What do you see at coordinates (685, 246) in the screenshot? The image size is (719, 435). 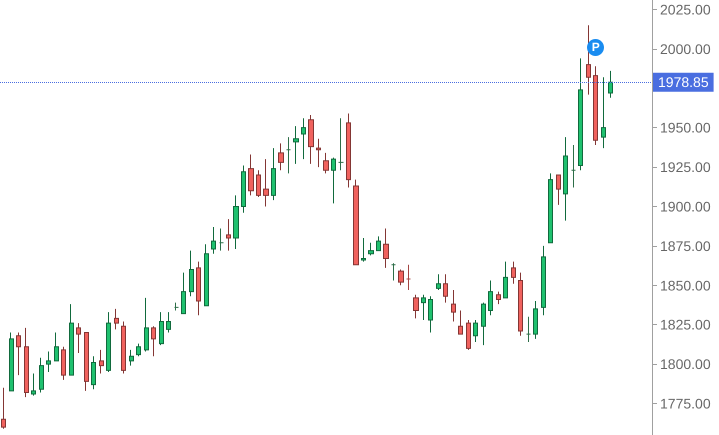 I see `y-tick-label: 1875.00` at bounding box center [685, 246].